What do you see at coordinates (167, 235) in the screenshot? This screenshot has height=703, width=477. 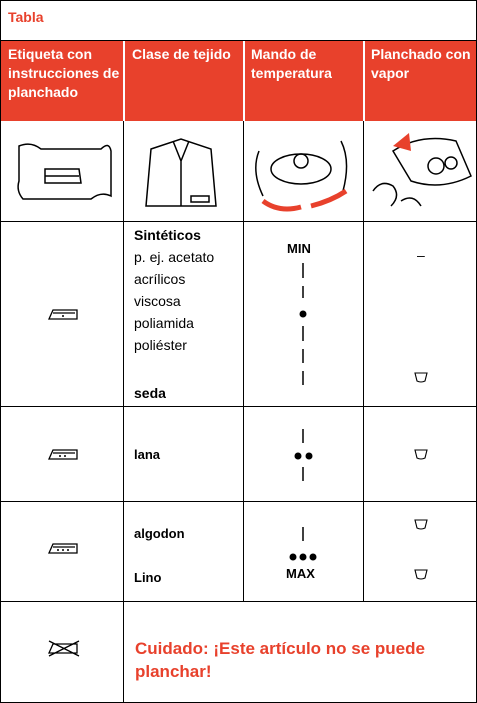 I see `fabric: Sintéticos` at bounding box center [167, 235].